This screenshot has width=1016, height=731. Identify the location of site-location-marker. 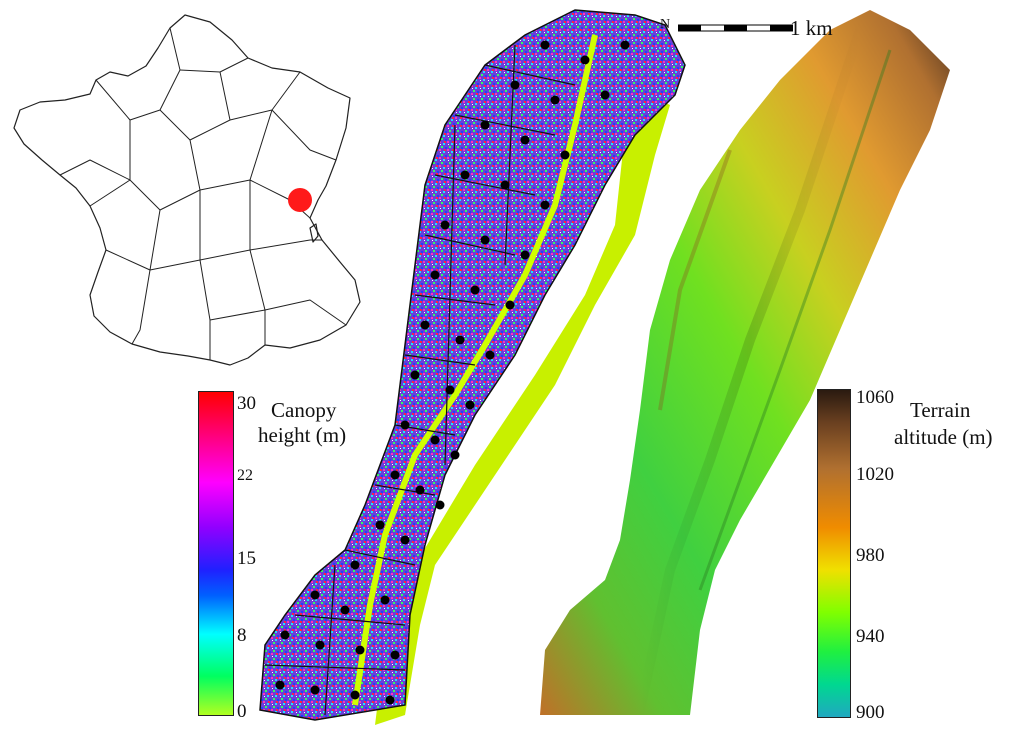
(300, 200).